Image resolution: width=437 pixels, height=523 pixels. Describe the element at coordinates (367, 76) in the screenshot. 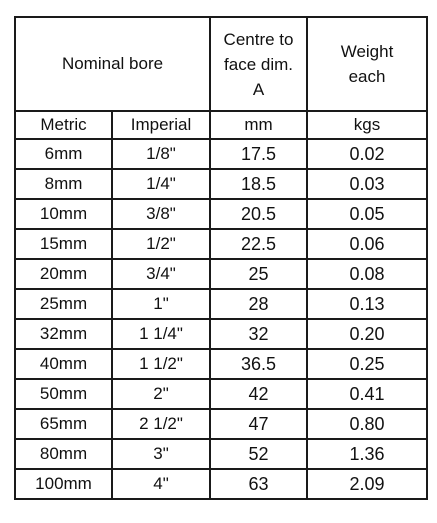

I see `weight-each-line-2: each` at that location.